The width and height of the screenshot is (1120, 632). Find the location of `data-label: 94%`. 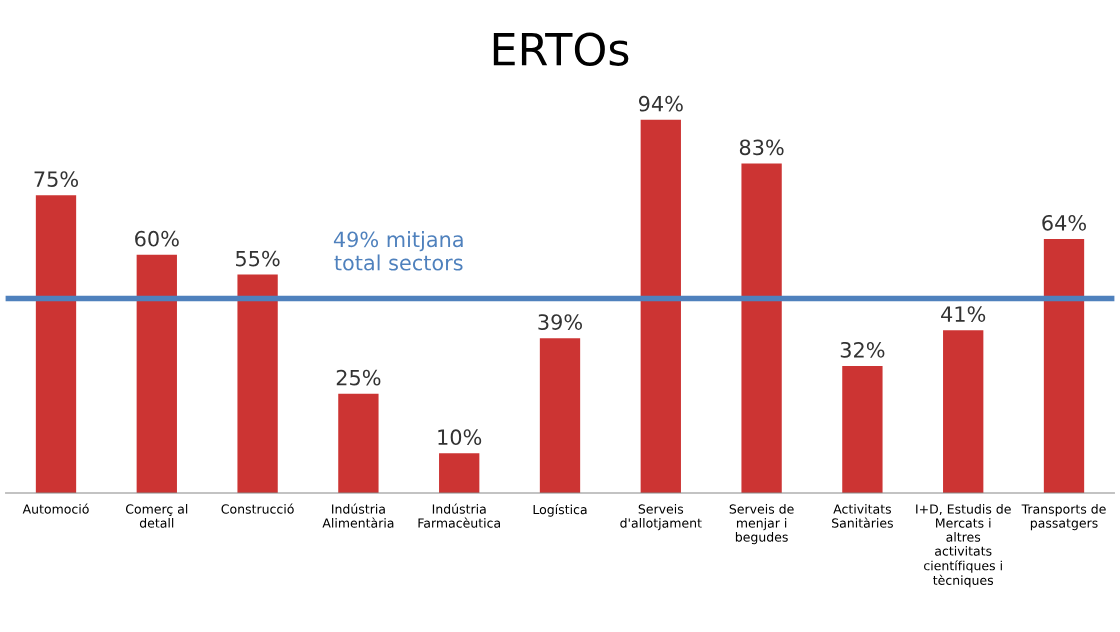

data-label: 94% is located at coordinates (660, 103).